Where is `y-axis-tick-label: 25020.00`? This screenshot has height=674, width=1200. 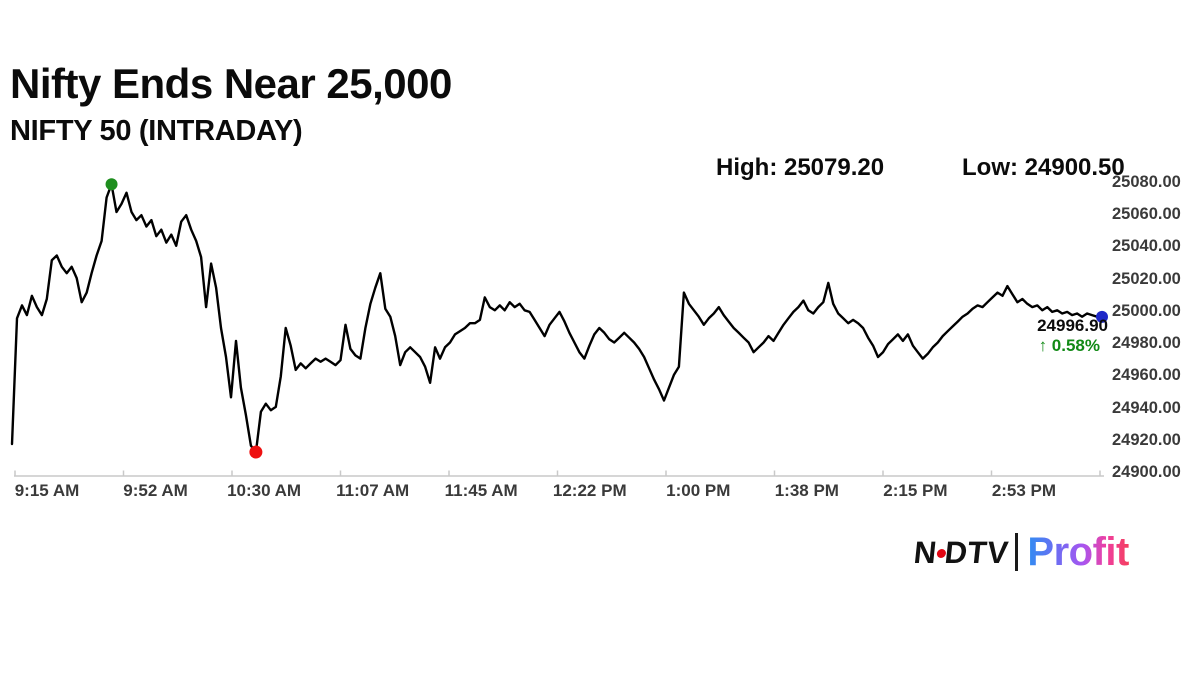
y-axis-tick-label: 25020.00 is located at coordinates (1146, 278).